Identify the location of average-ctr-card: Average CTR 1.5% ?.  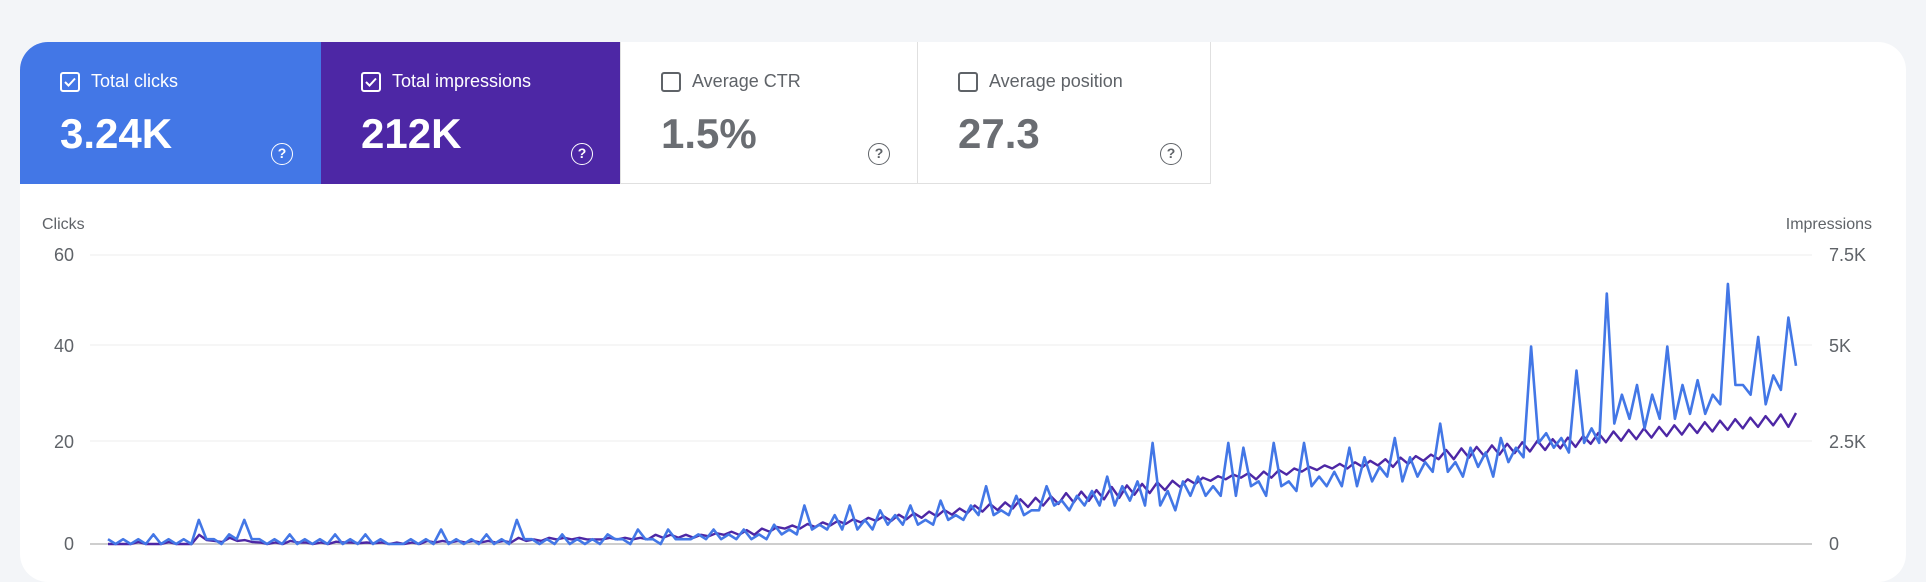
(769, 113).